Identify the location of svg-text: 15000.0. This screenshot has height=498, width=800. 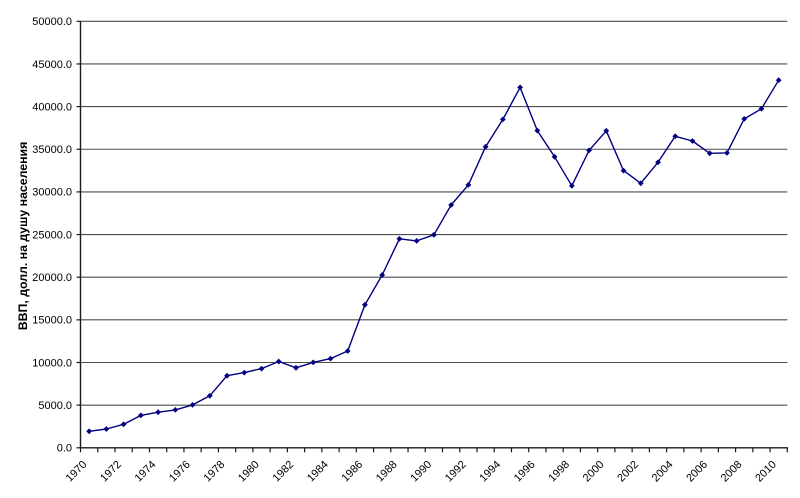
(52, 321).